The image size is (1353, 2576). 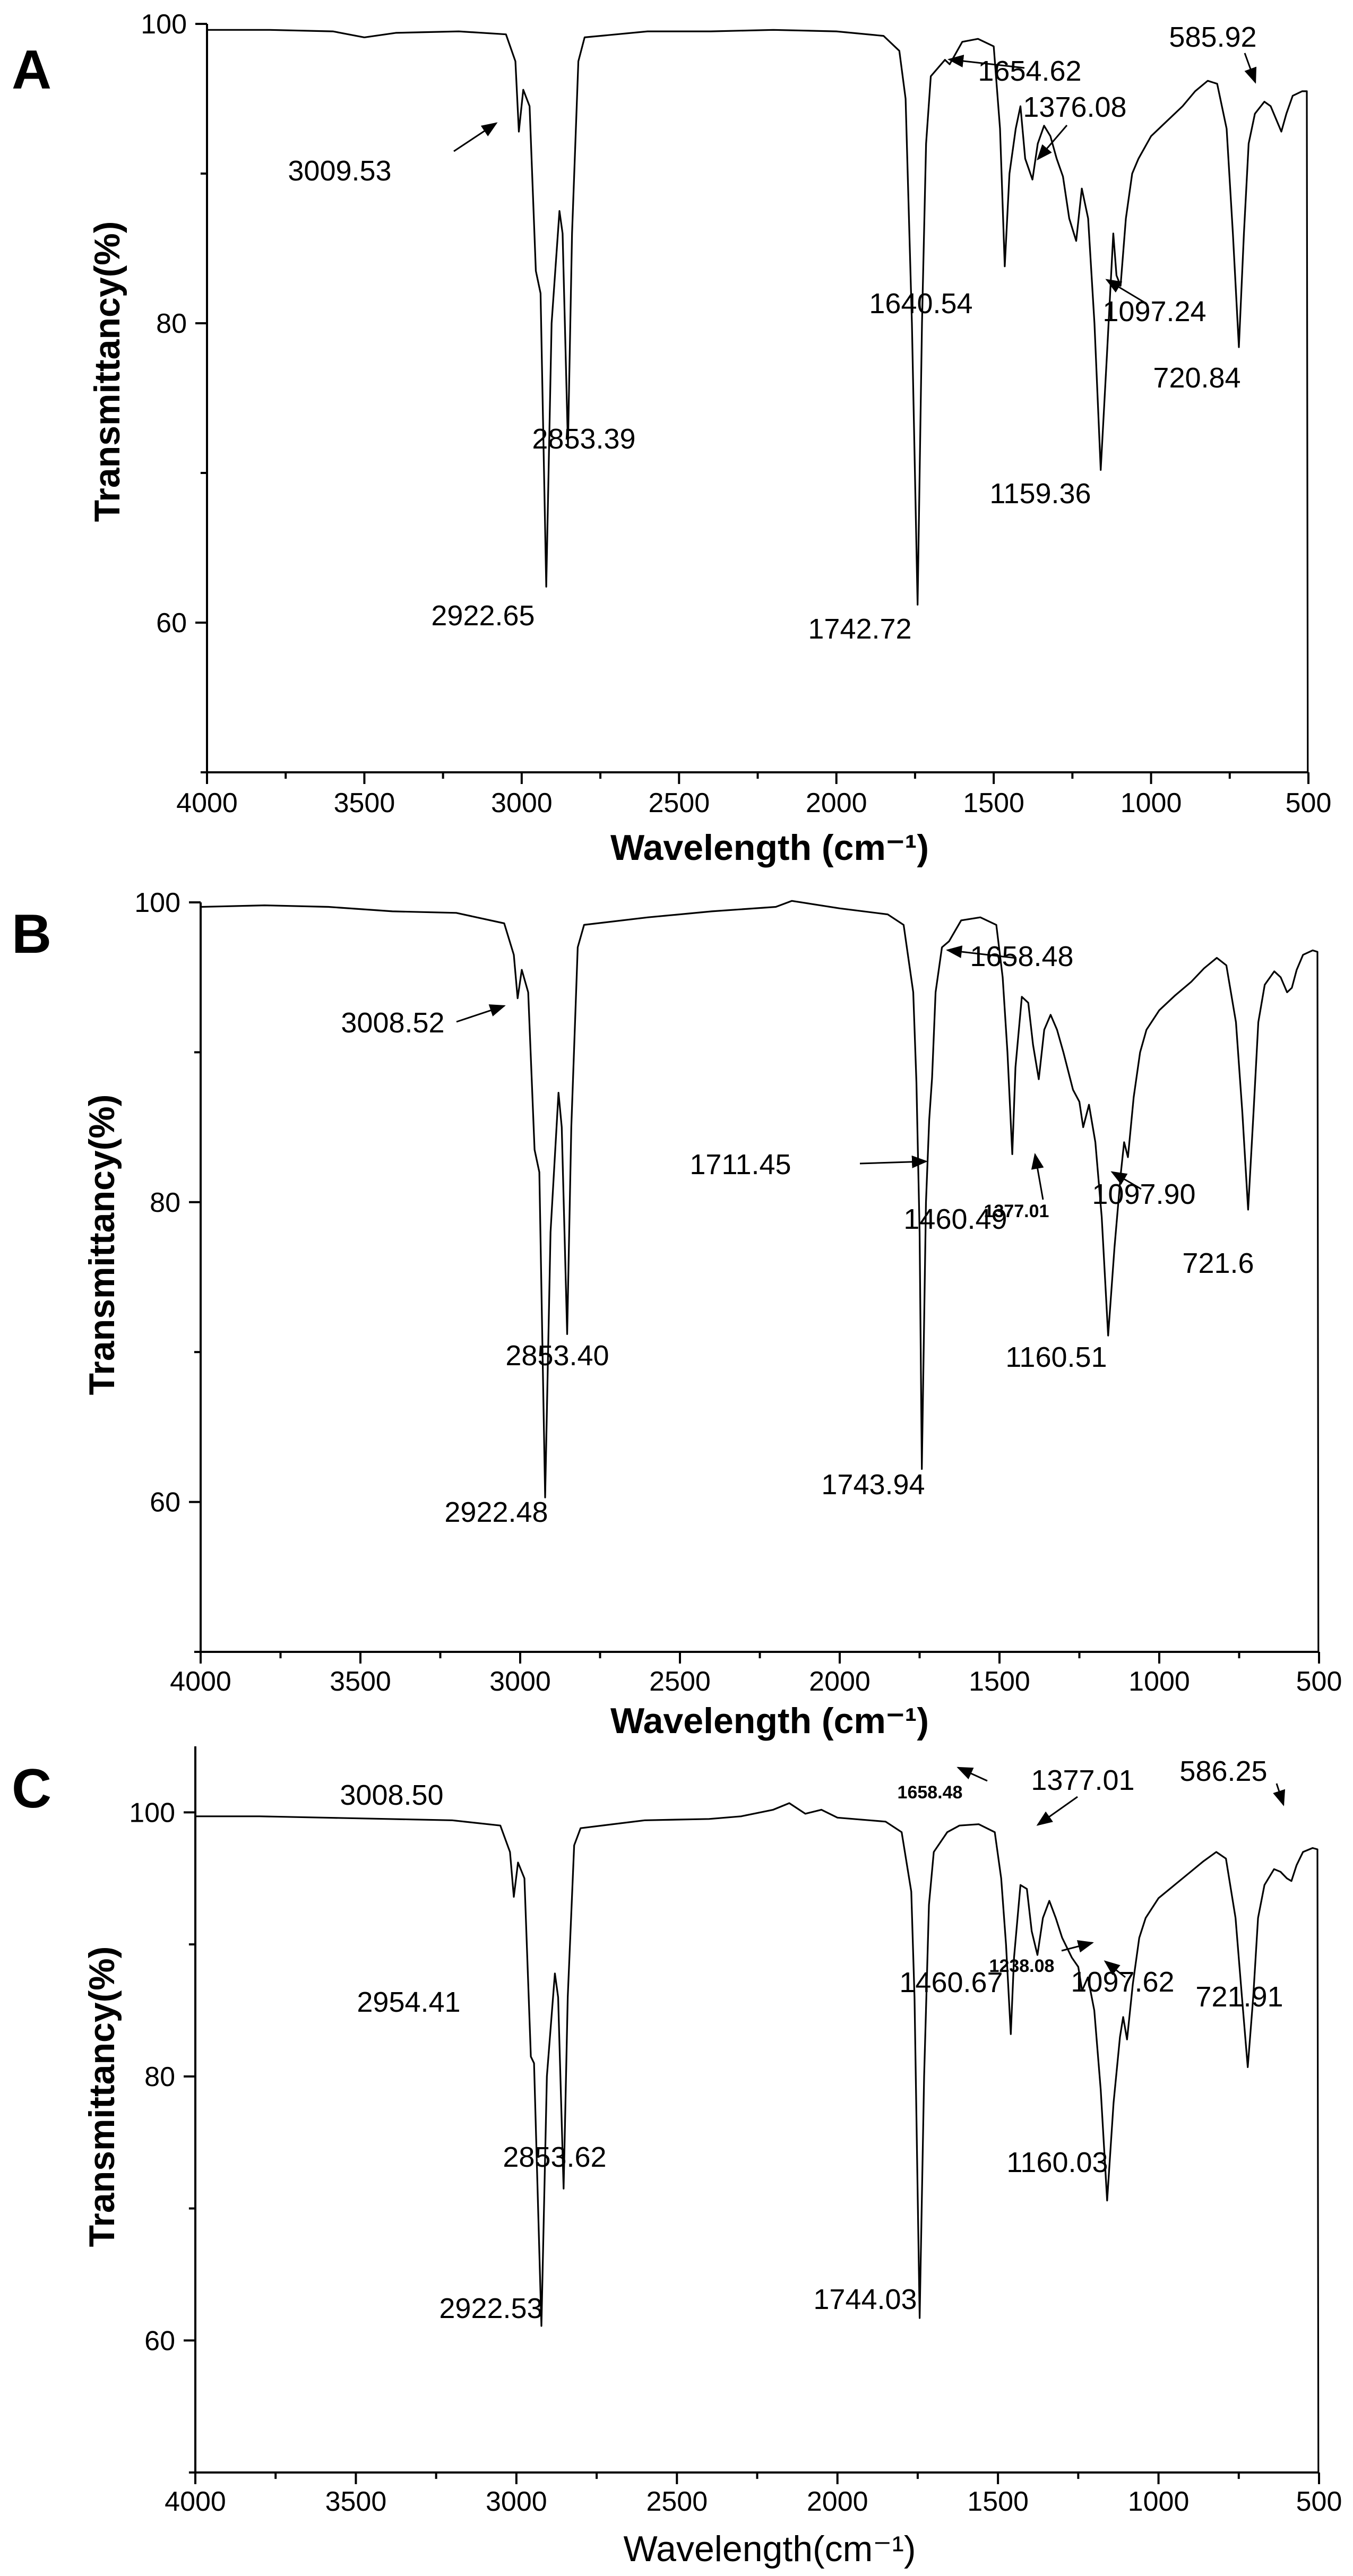 I want to click on peak-label: 1159.36, so click(x=1040, y=494).